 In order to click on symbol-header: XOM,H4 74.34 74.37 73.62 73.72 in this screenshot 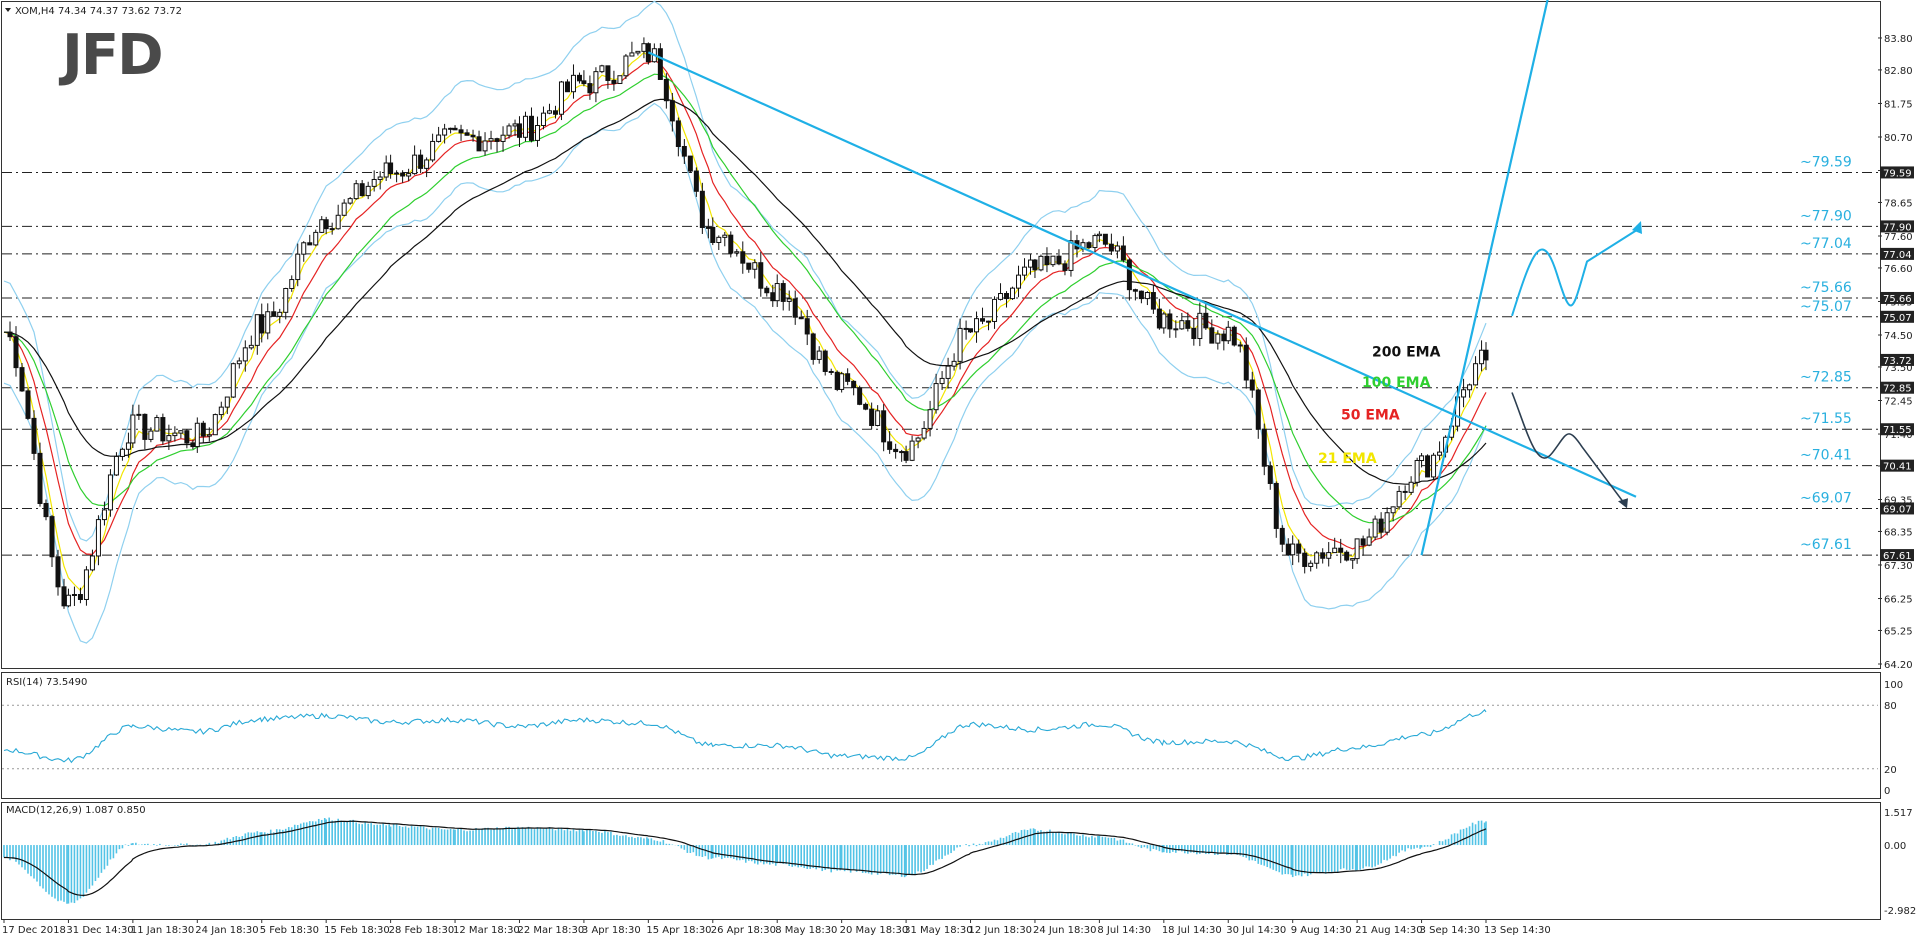, I will do `click(93, 11)`.